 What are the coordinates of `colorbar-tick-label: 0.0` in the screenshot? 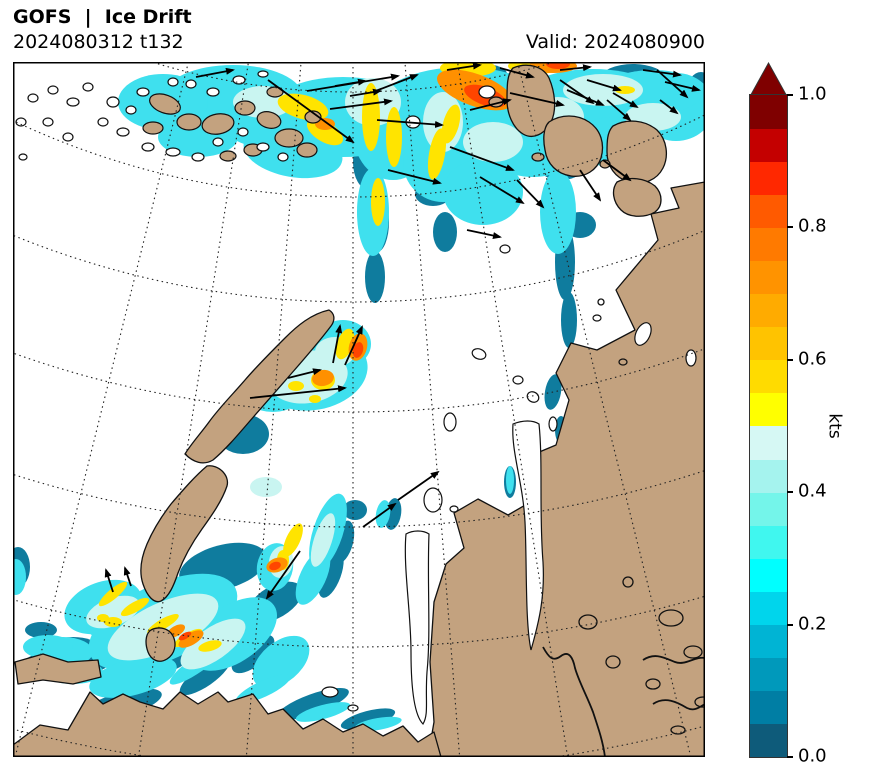 It's located at (812, 756).